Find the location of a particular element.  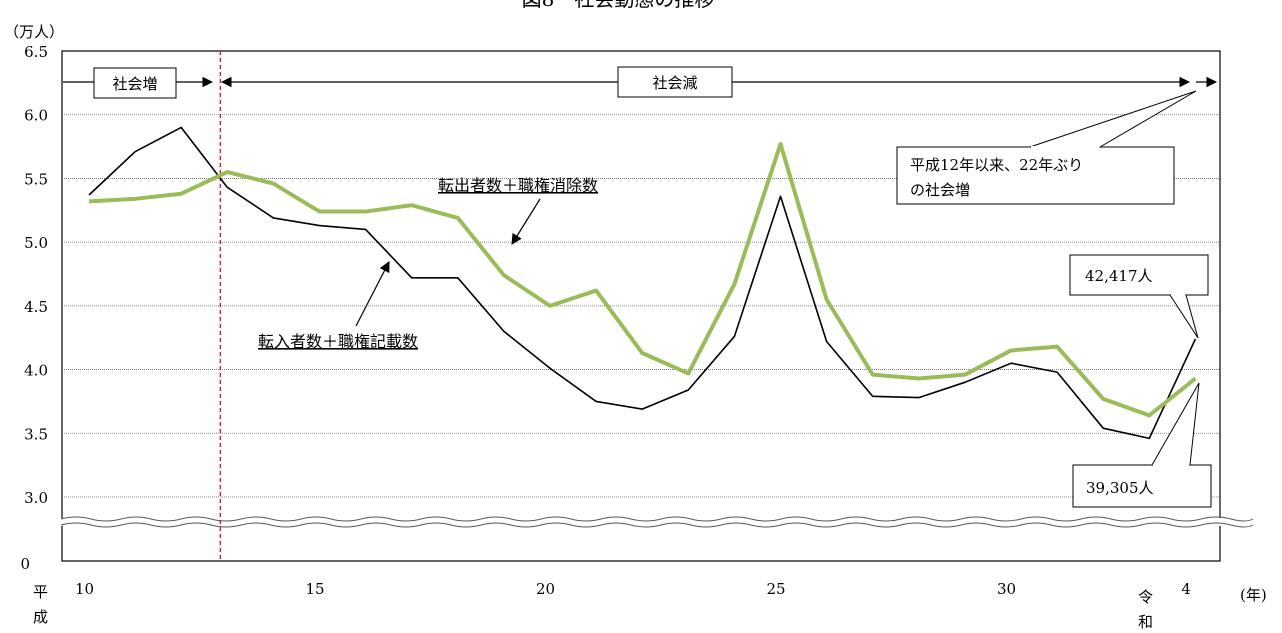

y-tick-label: 5.0 is located at coordinates (36, 243).